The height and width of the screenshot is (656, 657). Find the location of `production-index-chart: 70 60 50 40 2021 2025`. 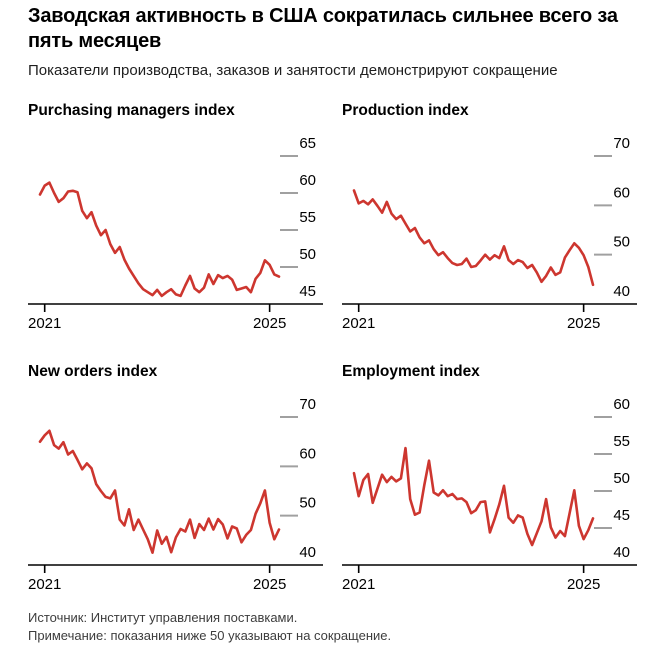

production-index-chart: 70 60 50 40 2021 2025 is located at coordinates (489, 233).